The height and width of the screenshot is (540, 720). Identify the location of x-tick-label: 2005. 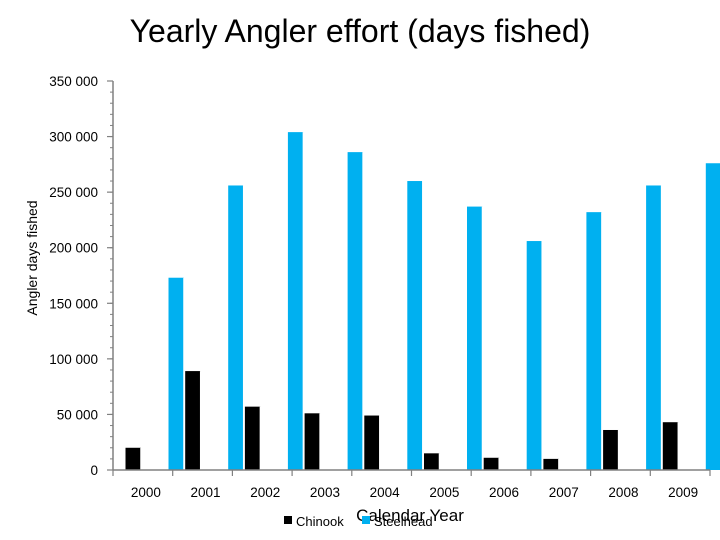
(444, 492).